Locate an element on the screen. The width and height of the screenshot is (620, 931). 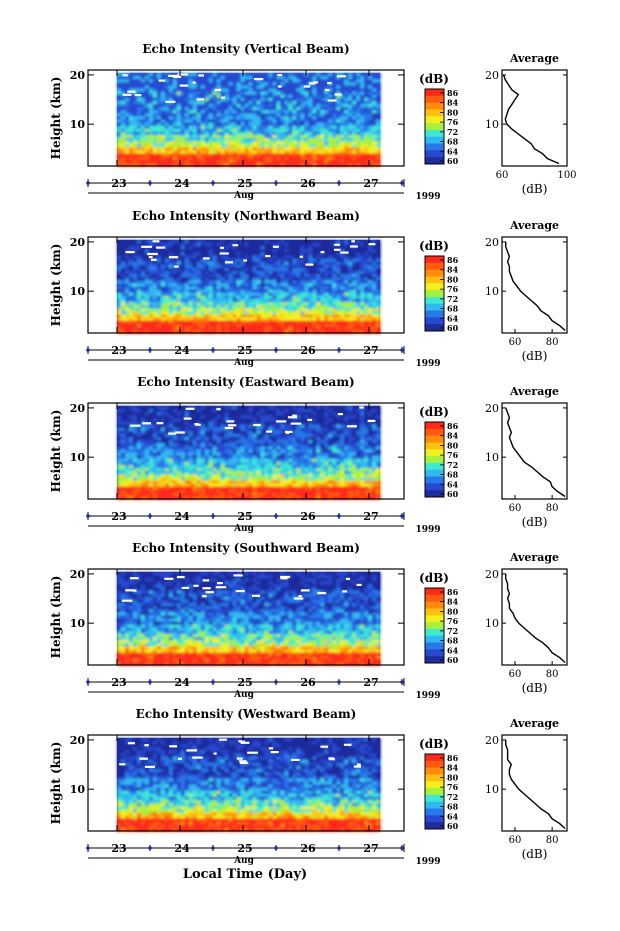
profile-title: Average is located at coordinates (534, 225).